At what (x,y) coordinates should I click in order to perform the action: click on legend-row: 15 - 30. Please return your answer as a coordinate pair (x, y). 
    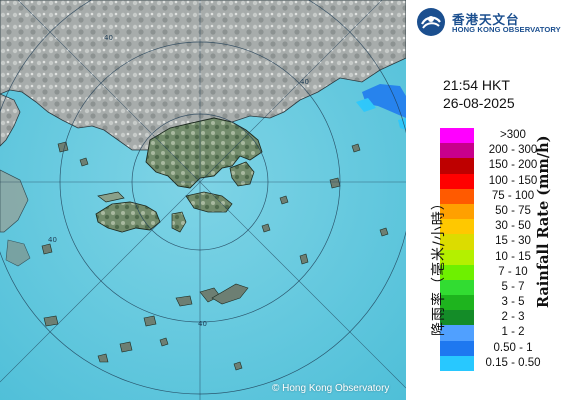
    Looking at the image, I should click on (505, 242).